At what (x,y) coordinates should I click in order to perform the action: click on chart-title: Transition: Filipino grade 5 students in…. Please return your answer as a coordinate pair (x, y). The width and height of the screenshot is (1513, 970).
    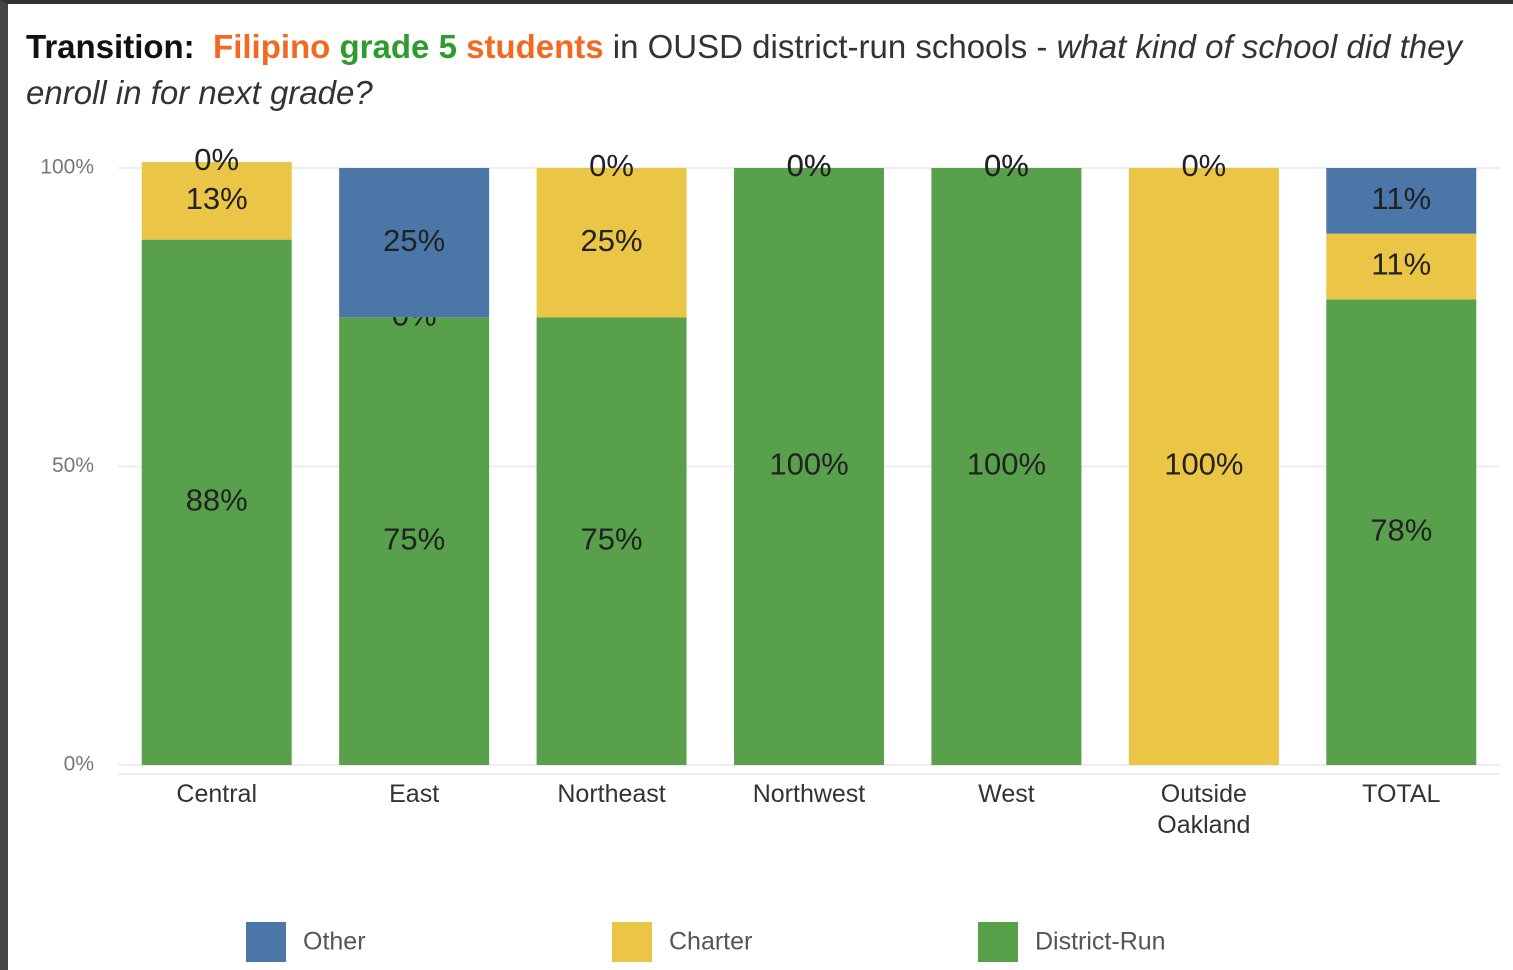
    Looking at the image, I should click on (766, 70).